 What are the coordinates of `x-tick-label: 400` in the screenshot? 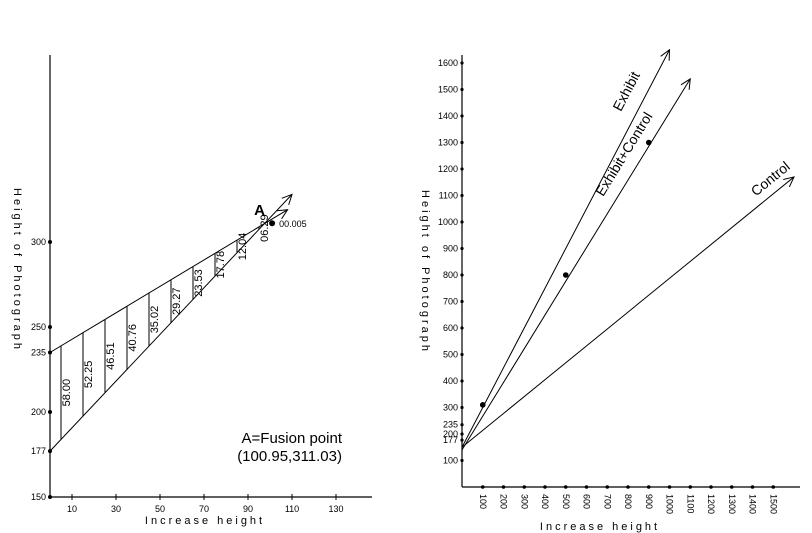 It's located at (545, 501).